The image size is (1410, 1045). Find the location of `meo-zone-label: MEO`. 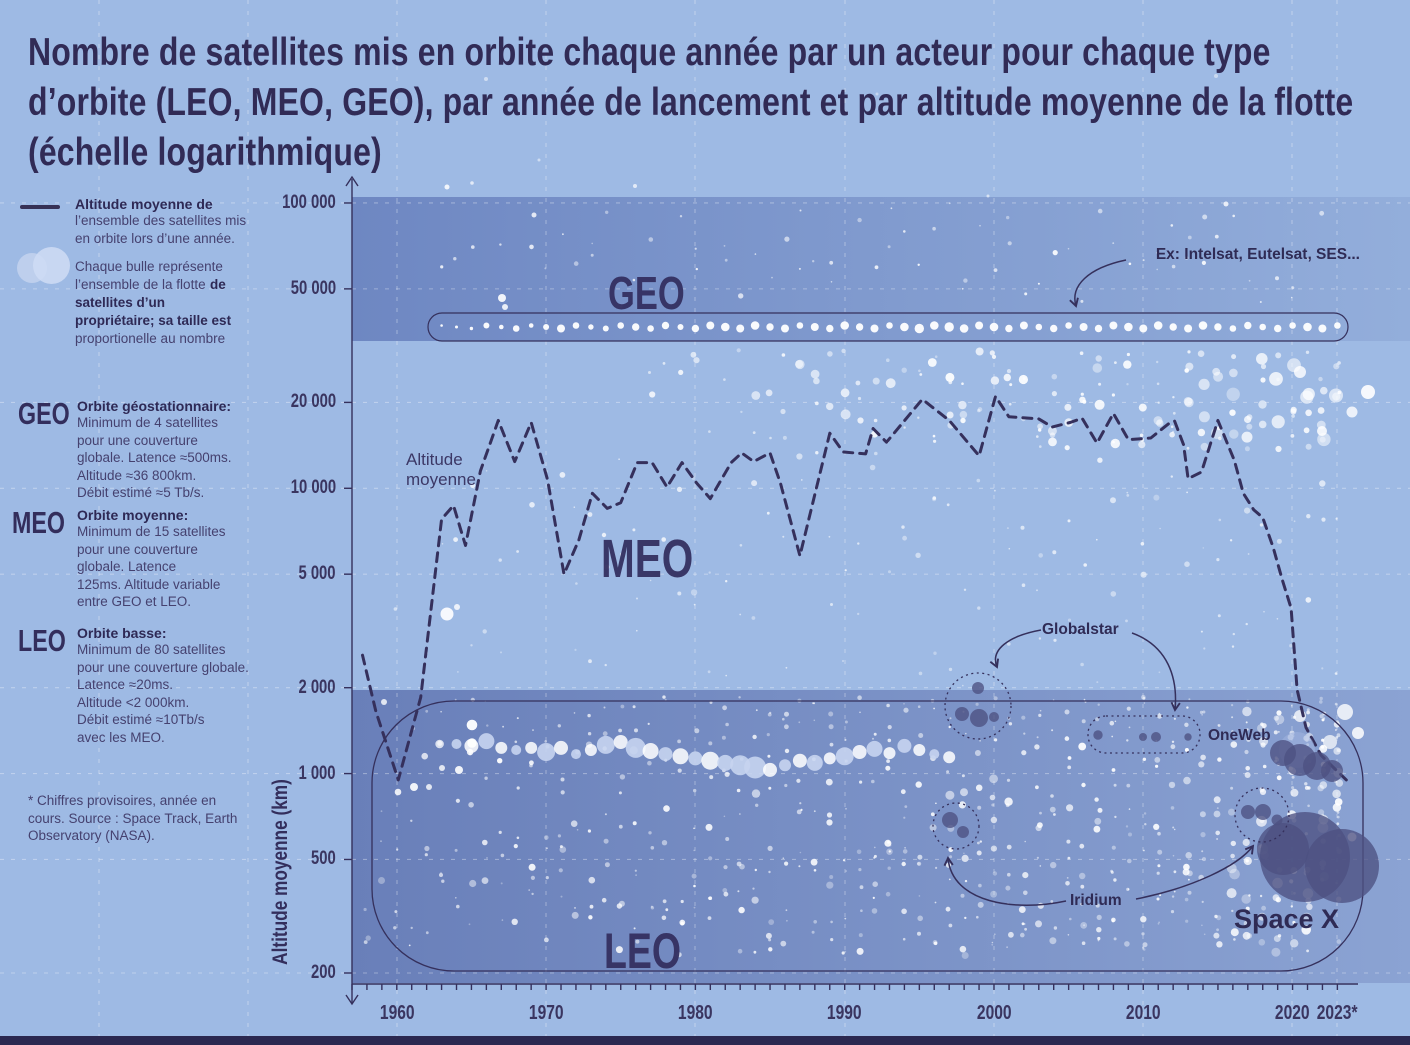

meo-zone-label: MEO is located at coordinates (647, 559).